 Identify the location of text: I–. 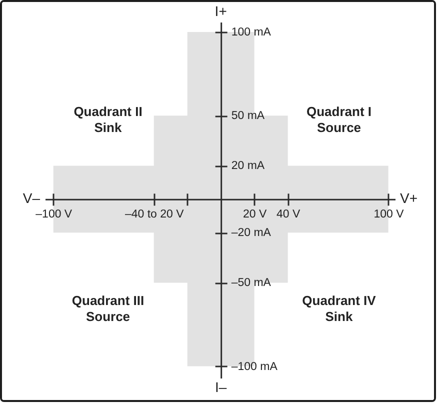
(220, 387).